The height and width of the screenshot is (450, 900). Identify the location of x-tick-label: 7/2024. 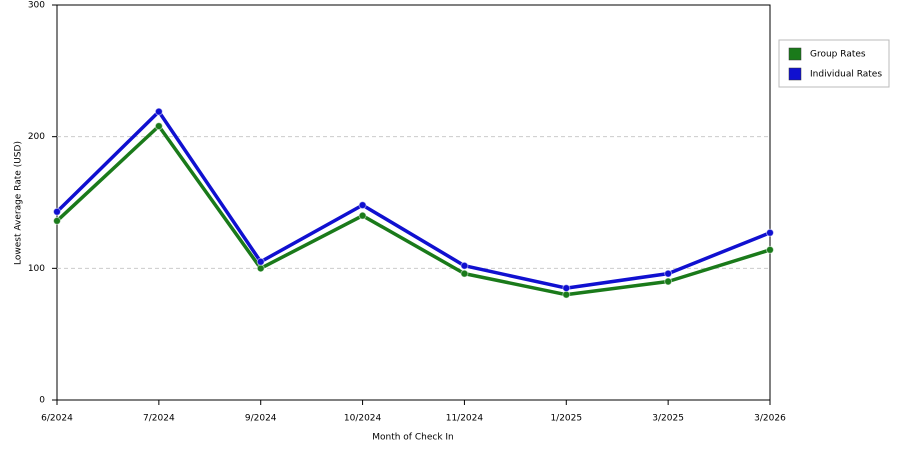
(159, 419).